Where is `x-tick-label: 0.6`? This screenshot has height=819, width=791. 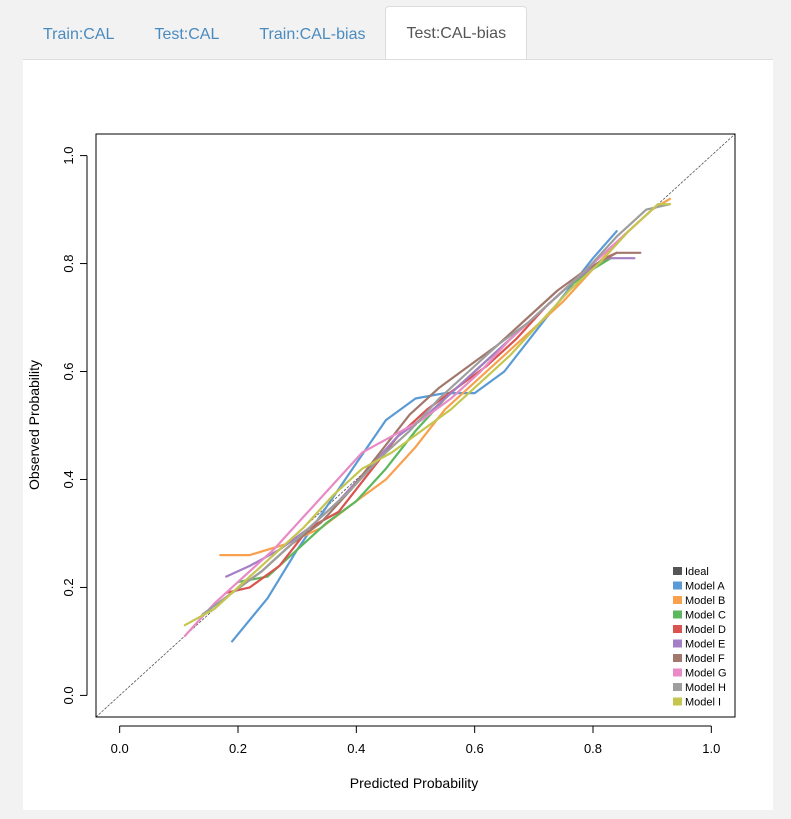 x-tick-label: 0.6 is located at coordinates (475, 748).